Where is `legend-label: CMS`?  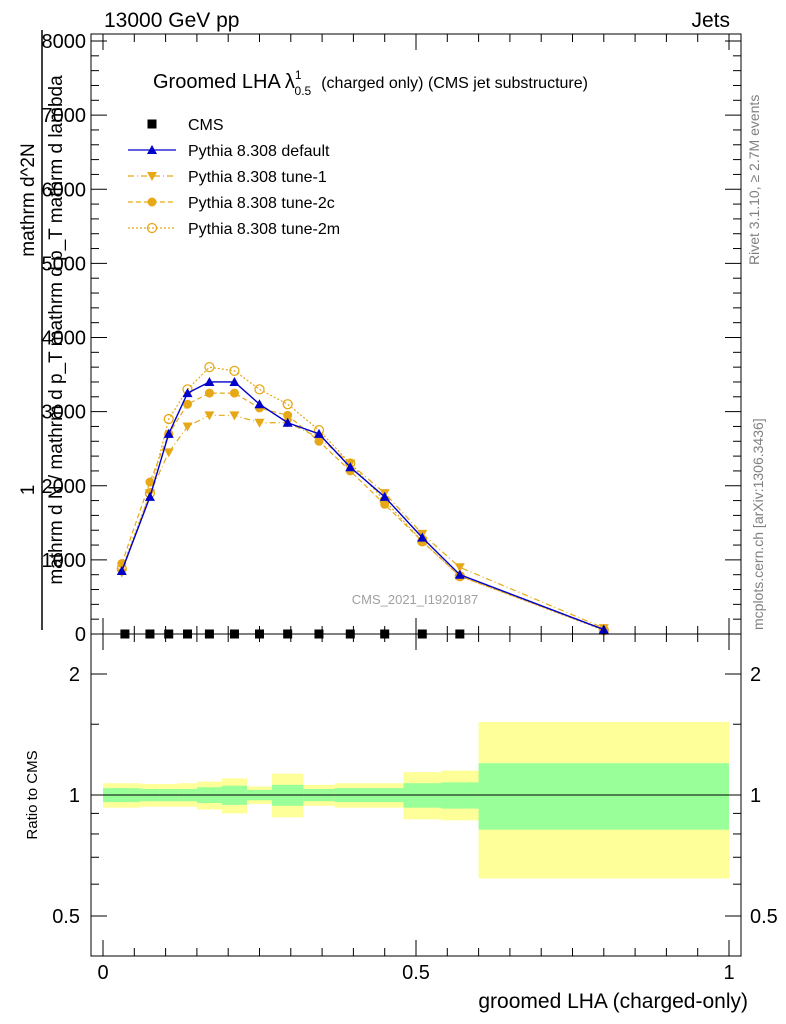
legend-label: CMS is located at coordinates (206, 125).